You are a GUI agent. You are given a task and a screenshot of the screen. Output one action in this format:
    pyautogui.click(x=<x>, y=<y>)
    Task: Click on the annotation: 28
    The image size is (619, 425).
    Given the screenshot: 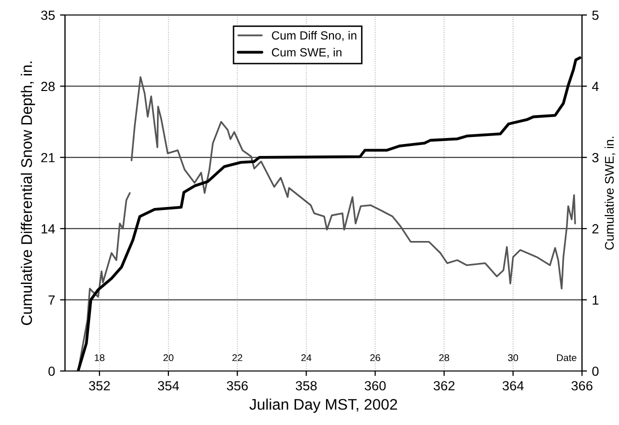 What is the action you would take?
    pyautogui.click(x=444, y=358)
    